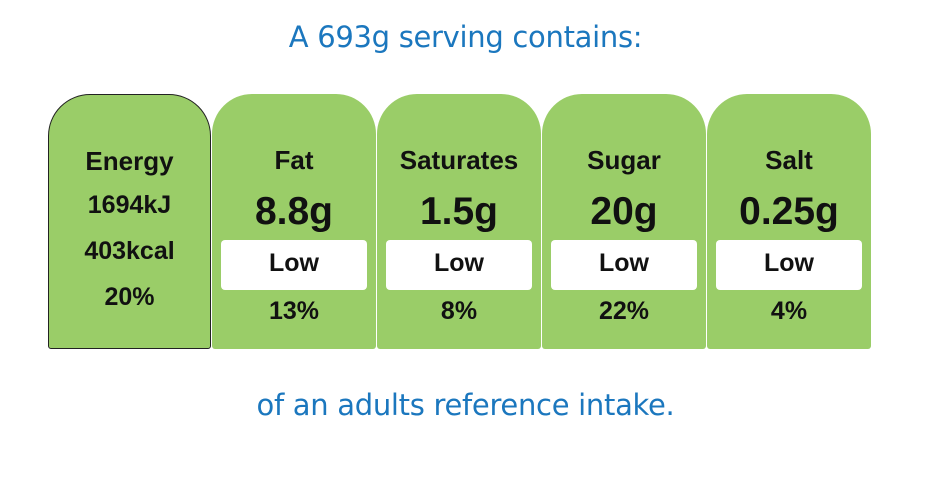 The height and width of the screenshot is (501, 931). Describe the element at coordinates (789, 265) in the screenshot. I see `salt-level-badge: Low` at that location.